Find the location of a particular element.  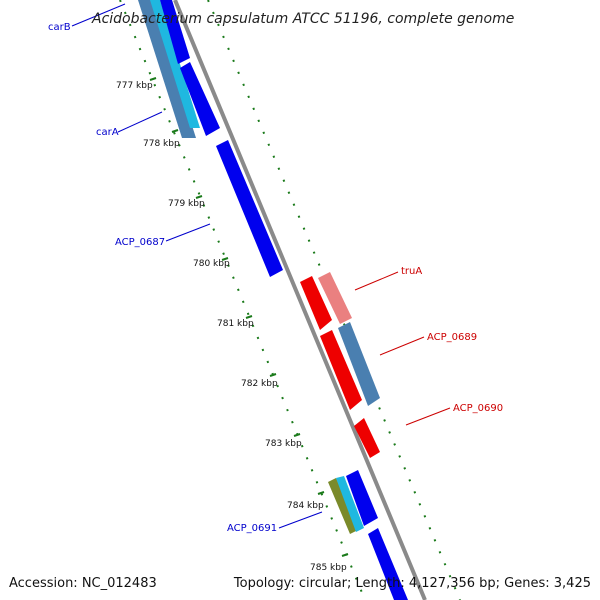

gene-ACP_0689-red is located at coordinates (341, 370).